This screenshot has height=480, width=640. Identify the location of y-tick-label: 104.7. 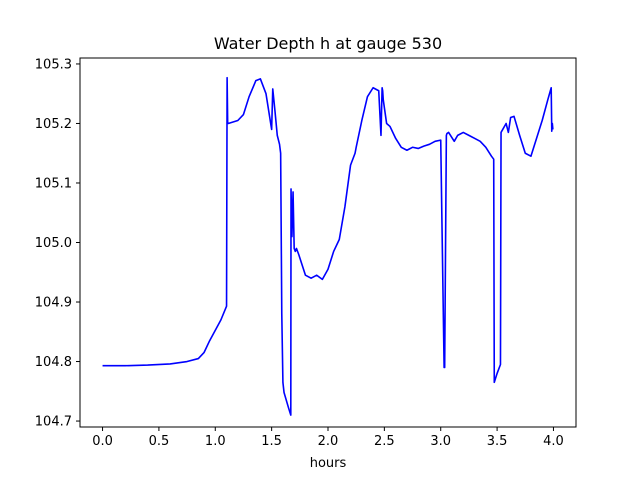
(53, 422).